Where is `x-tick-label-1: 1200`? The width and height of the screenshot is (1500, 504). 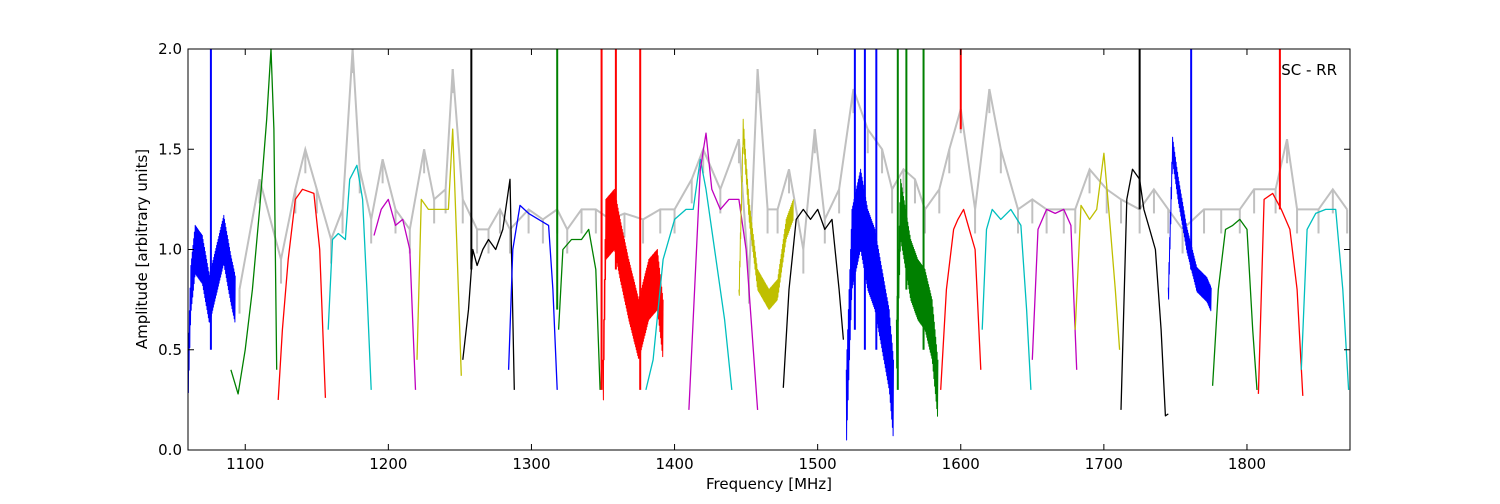
x-tick-label-1: 1200 is located at coordinates (388, 464).